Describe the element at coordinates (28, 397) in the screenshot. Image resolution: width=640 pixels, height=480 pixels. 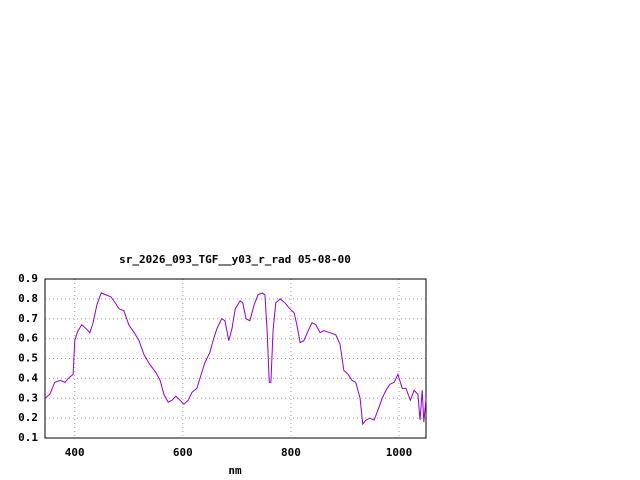
I see `y-tick-label: 0.3` at that location.